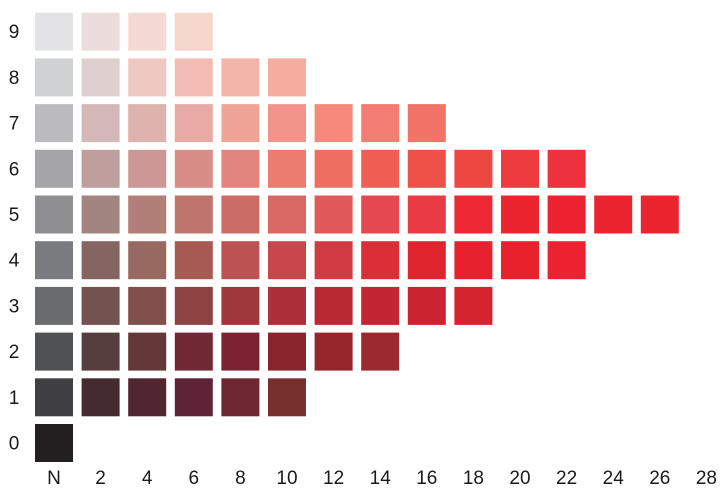  I want to click on color-cell-row3-col9, so click(473, 305).